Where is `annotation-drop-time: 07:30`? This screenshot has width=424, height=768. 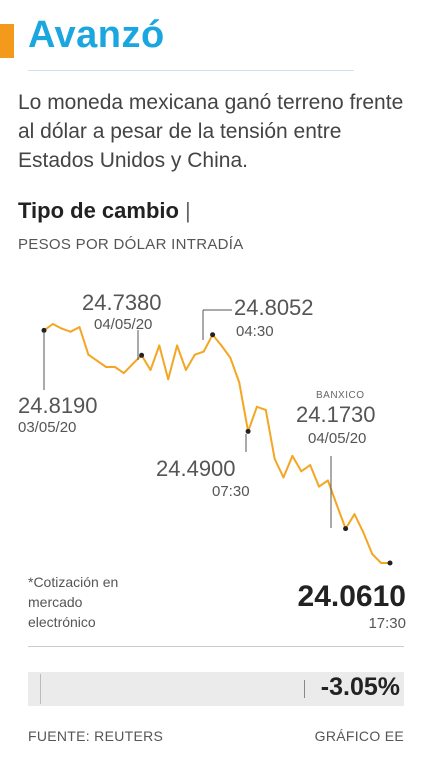 annotation-drop-time: 07:30 is located at coordinates (231, 491).